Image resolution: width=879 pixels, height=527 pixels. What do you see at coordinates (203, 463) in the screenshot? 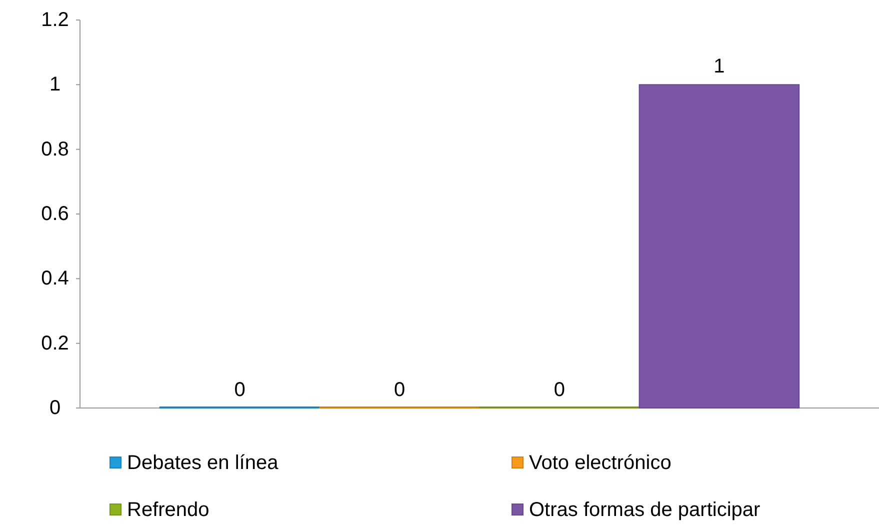
I see `legend-label: Debates en línea` at bounding box center [203, 463].